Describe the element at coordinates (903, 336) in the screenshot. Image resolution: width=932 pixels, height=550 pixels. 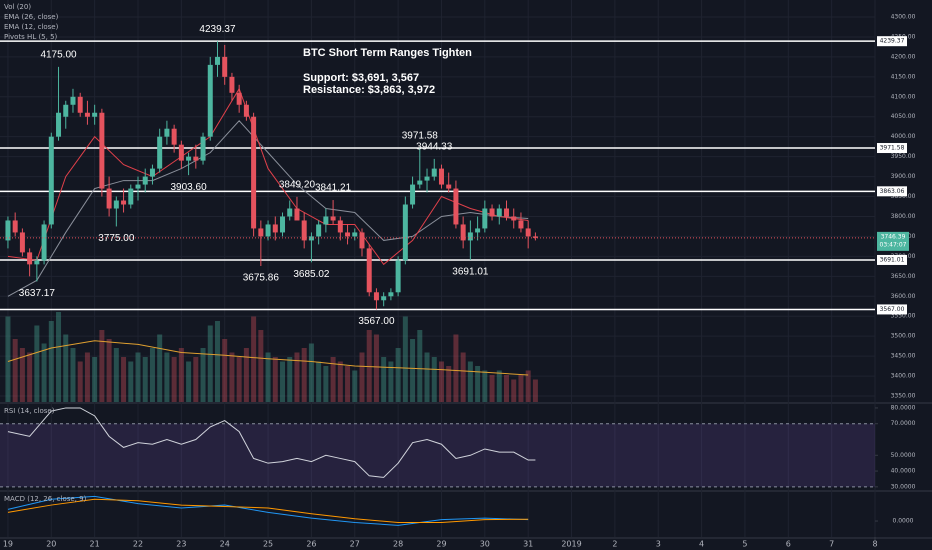
I see `y-tick-label: 3500.00` at that location.